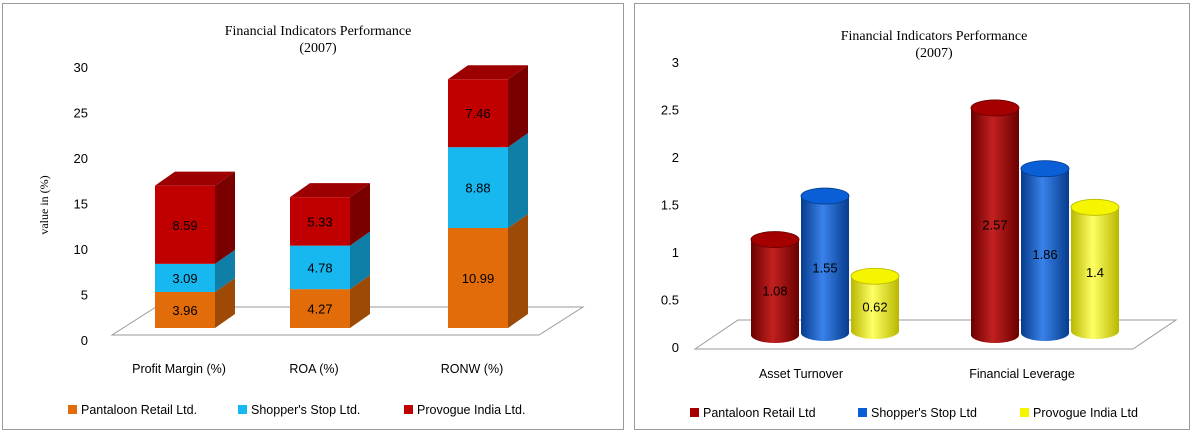  I want to click on data-label: 4.27, so click(319, 309).